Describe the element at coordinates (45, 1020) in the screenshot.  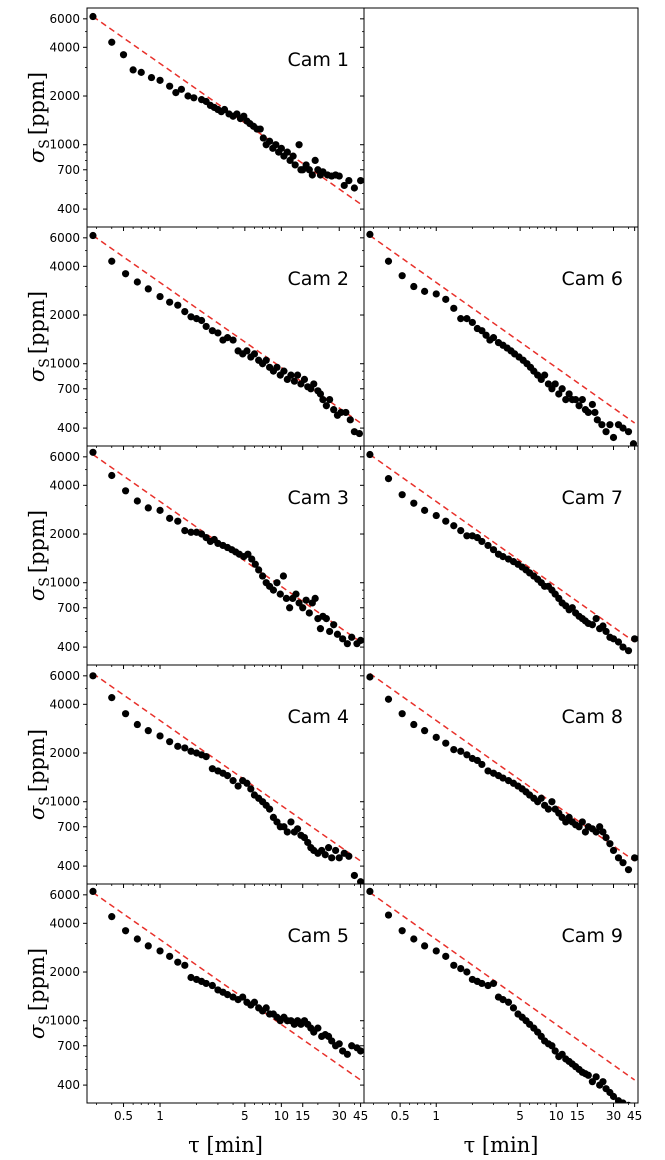
I see `y-axis-subscript: S` at that location.